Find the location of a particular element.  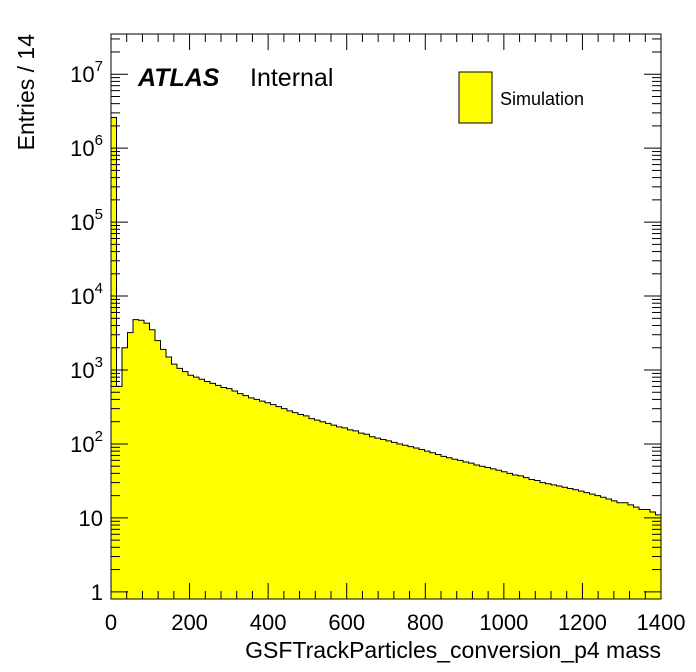

x-tick-label: 1000 is located at coordinates (503, 622).